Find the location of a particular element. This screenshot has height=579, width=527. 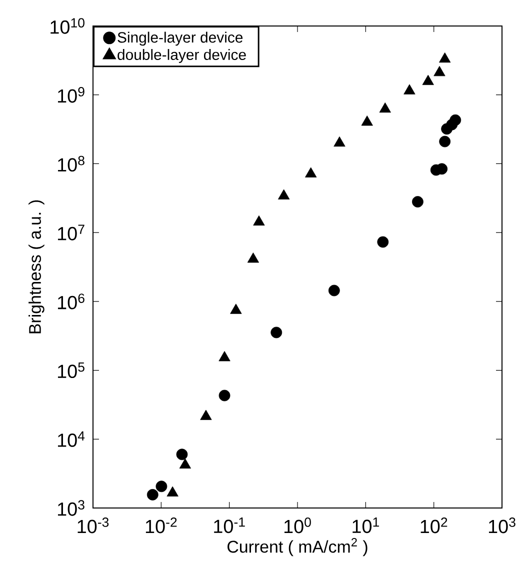

y-tick-label: 10$^{7}$ is located at coordinates (71, 232).